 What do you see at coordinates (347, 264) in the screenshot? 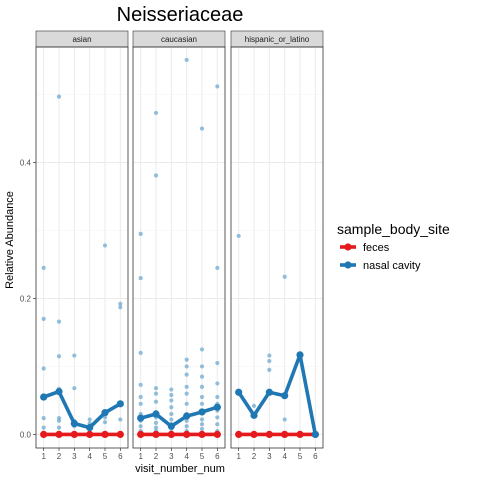
I see `legend-key-marker` at bounding box center [347, 264].